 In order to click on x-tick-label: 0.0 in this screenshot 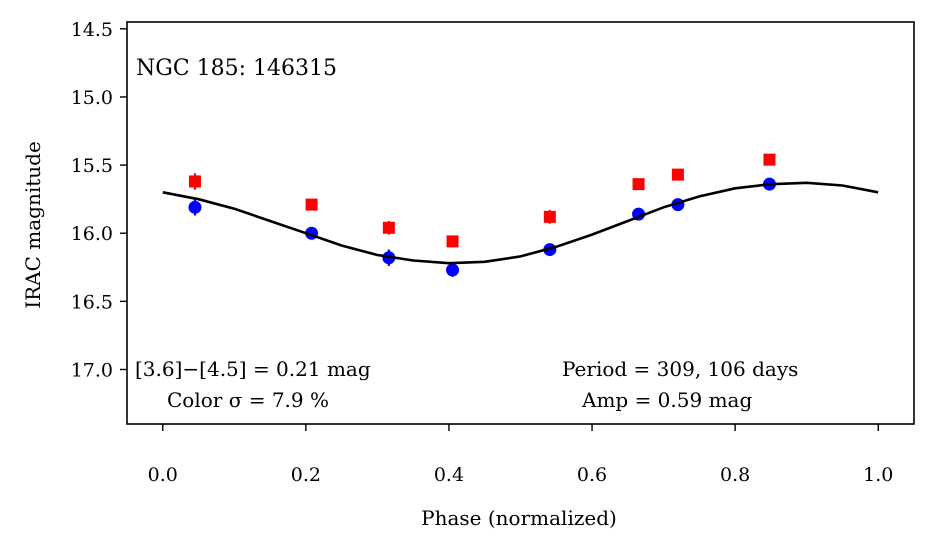, I will do `click(163, 475)`.